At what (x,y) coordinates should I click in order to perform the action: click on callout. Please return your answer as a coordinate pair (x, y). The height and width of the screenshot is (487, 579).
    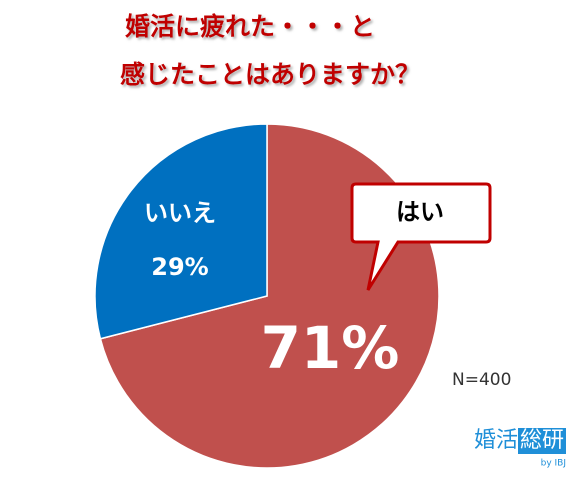
    Looking at the image, I should click on (421, 236).